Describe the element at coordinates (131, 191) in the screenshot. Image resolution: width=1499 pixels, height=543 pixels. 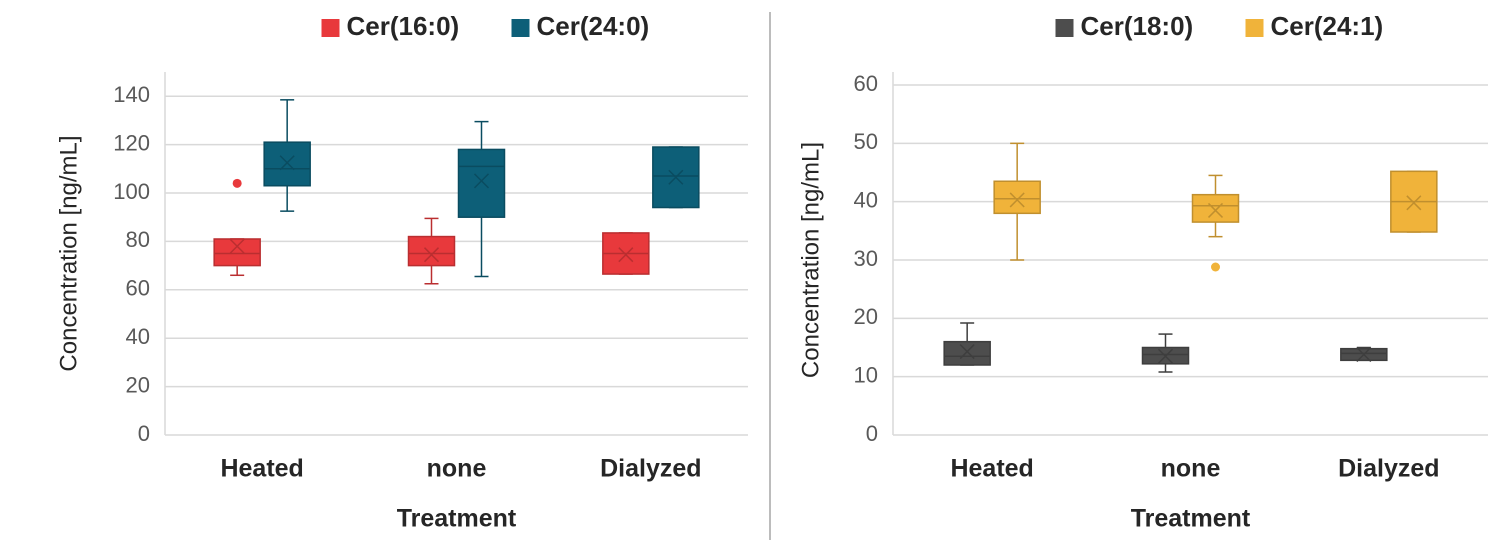
I see `y-tick-label: 100` at that location.